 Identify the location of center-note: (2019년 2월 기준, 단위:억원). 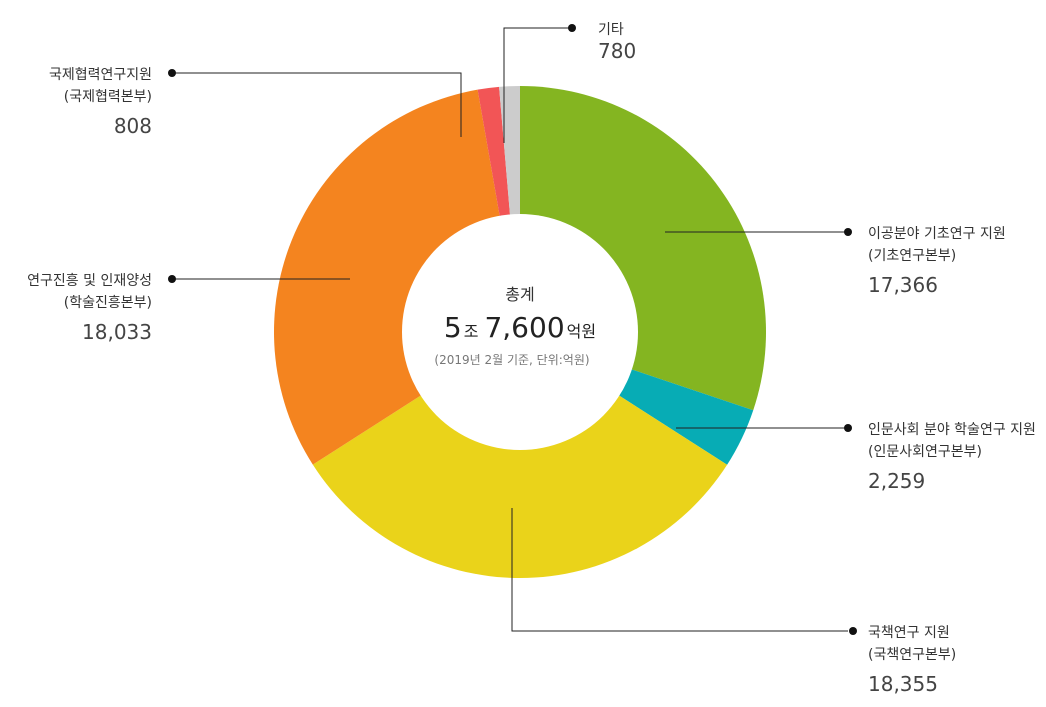
(511, 360).